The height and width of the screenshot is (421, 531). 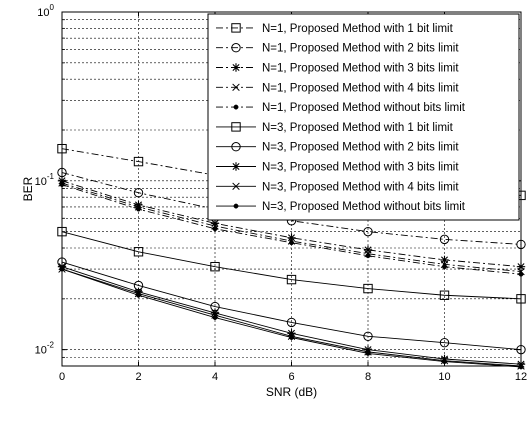 What do you see at coordinates (360, 168) in the screenshot?
I see `legend-label: N=3, Proposed Method with 3 bits limit` at bounding box center [360, 168].